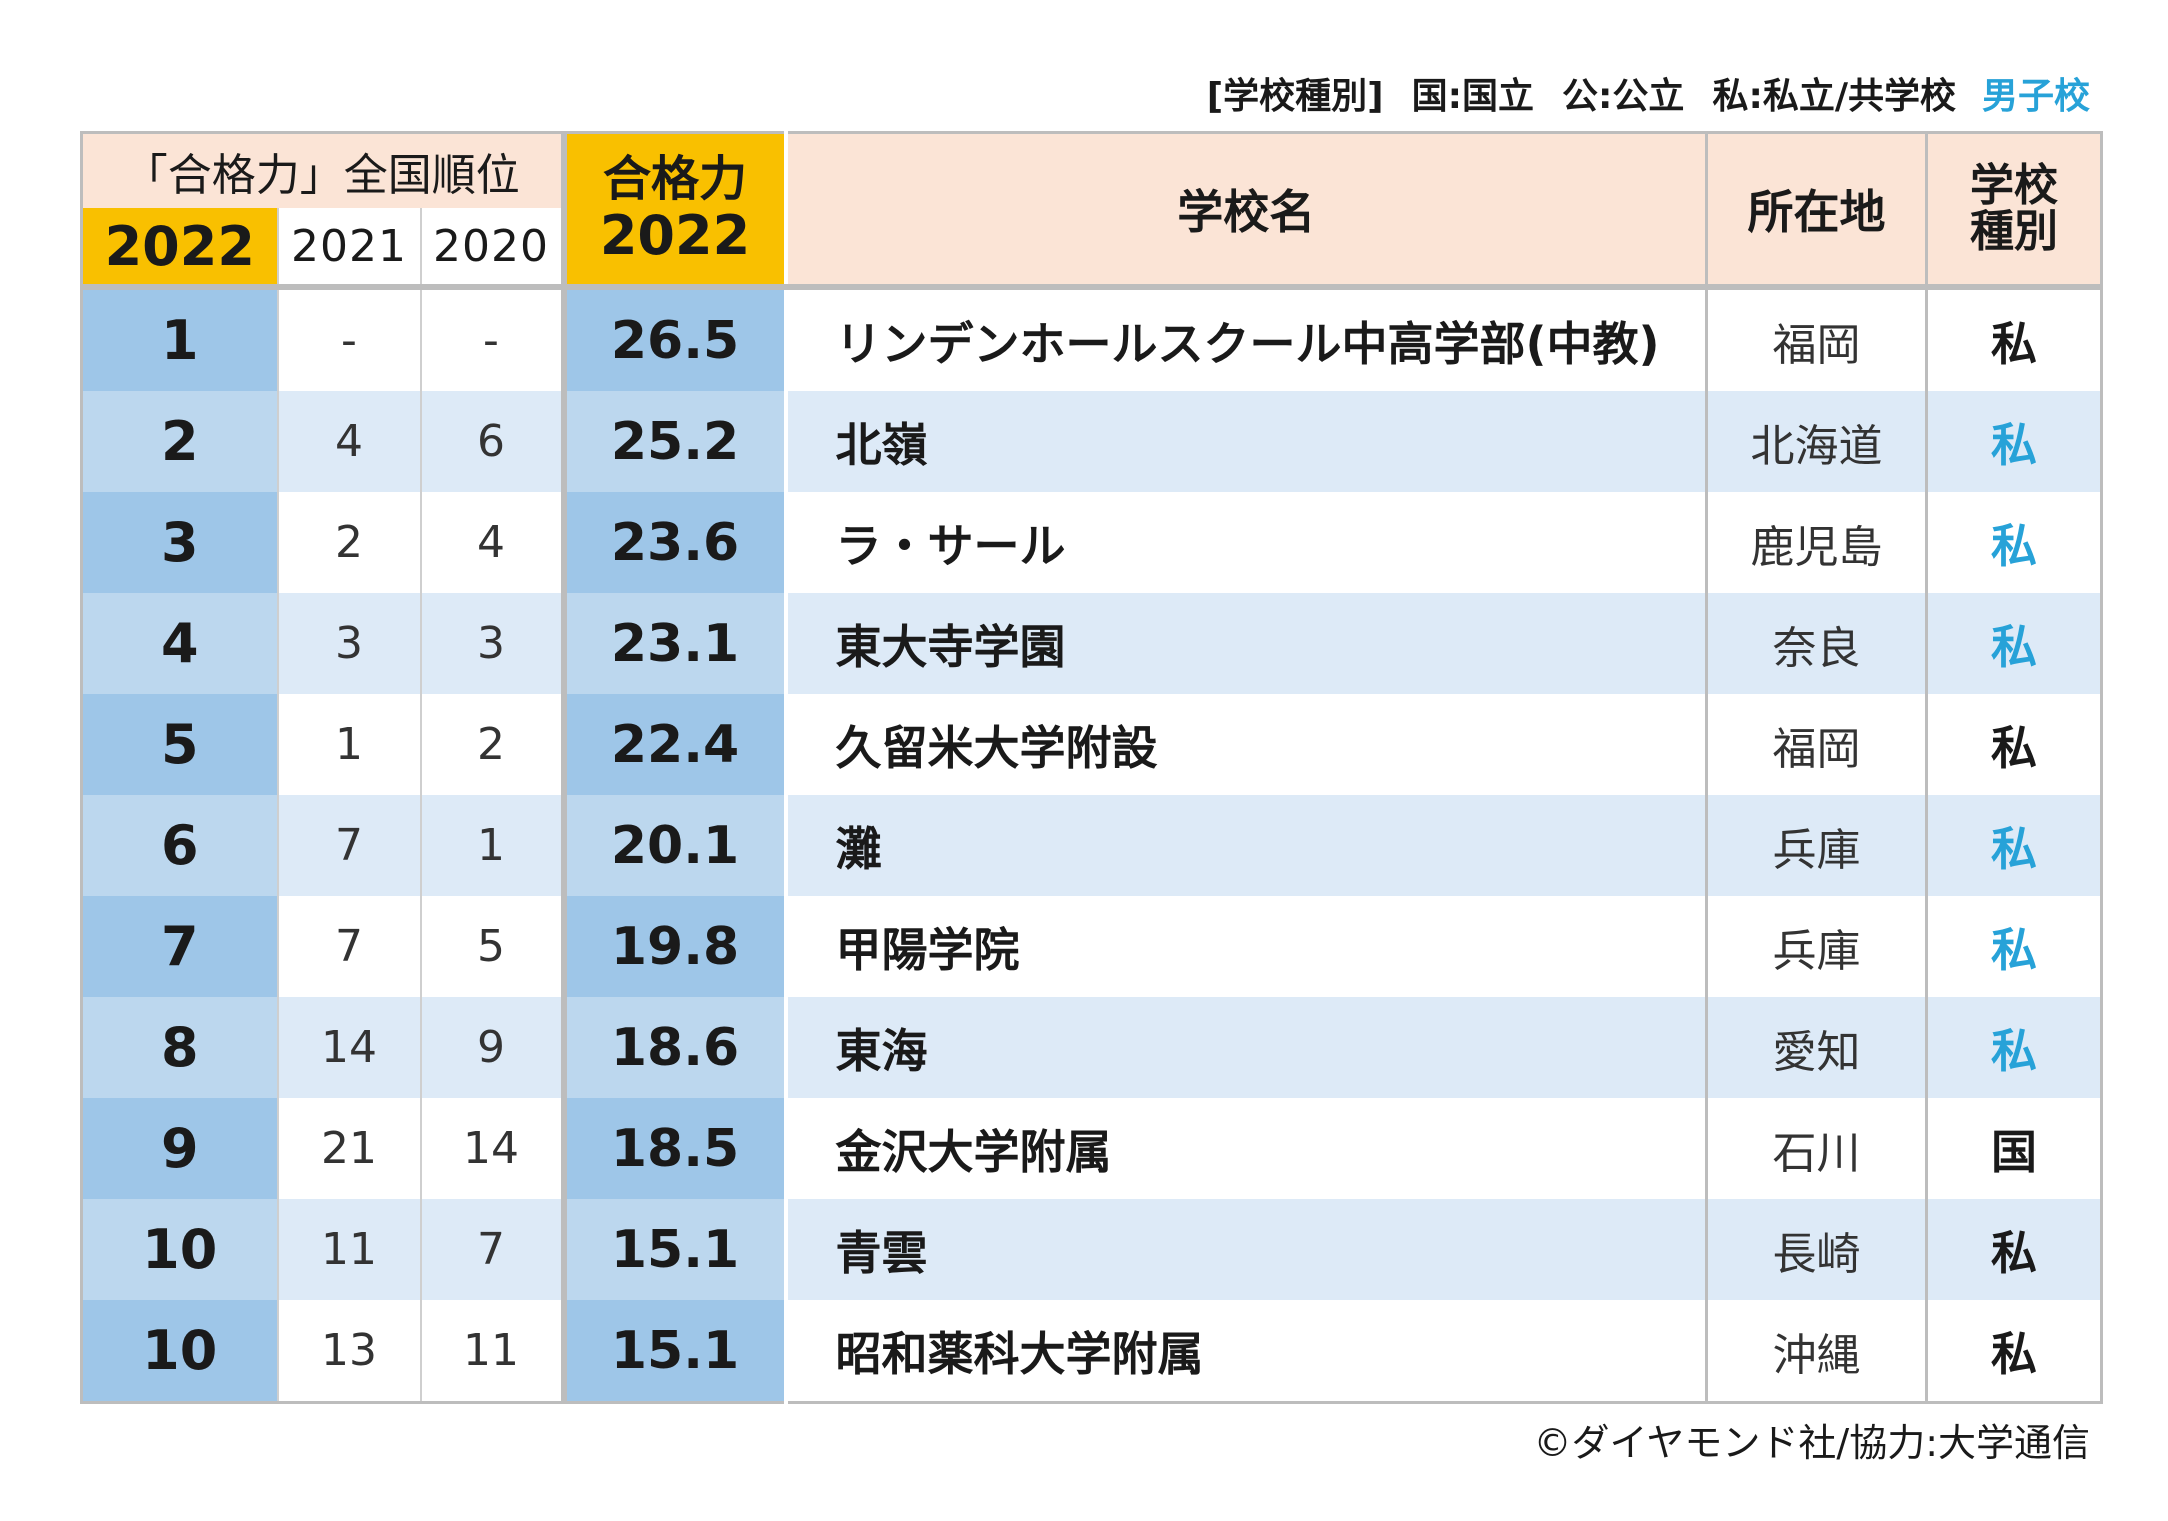 This screenshot has height=1521, width=2168. I want to click on table-row: 10 13 11 15.1 昭和薬科大学附属 沖縄私, so click(1091, 1351).